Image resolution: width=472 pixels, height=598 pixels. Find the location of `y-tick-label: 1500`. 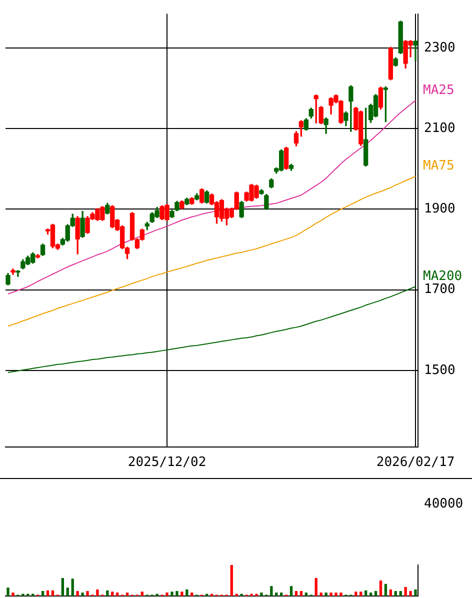

y-tick-label: 1500 is located at coordinates (440, 370).